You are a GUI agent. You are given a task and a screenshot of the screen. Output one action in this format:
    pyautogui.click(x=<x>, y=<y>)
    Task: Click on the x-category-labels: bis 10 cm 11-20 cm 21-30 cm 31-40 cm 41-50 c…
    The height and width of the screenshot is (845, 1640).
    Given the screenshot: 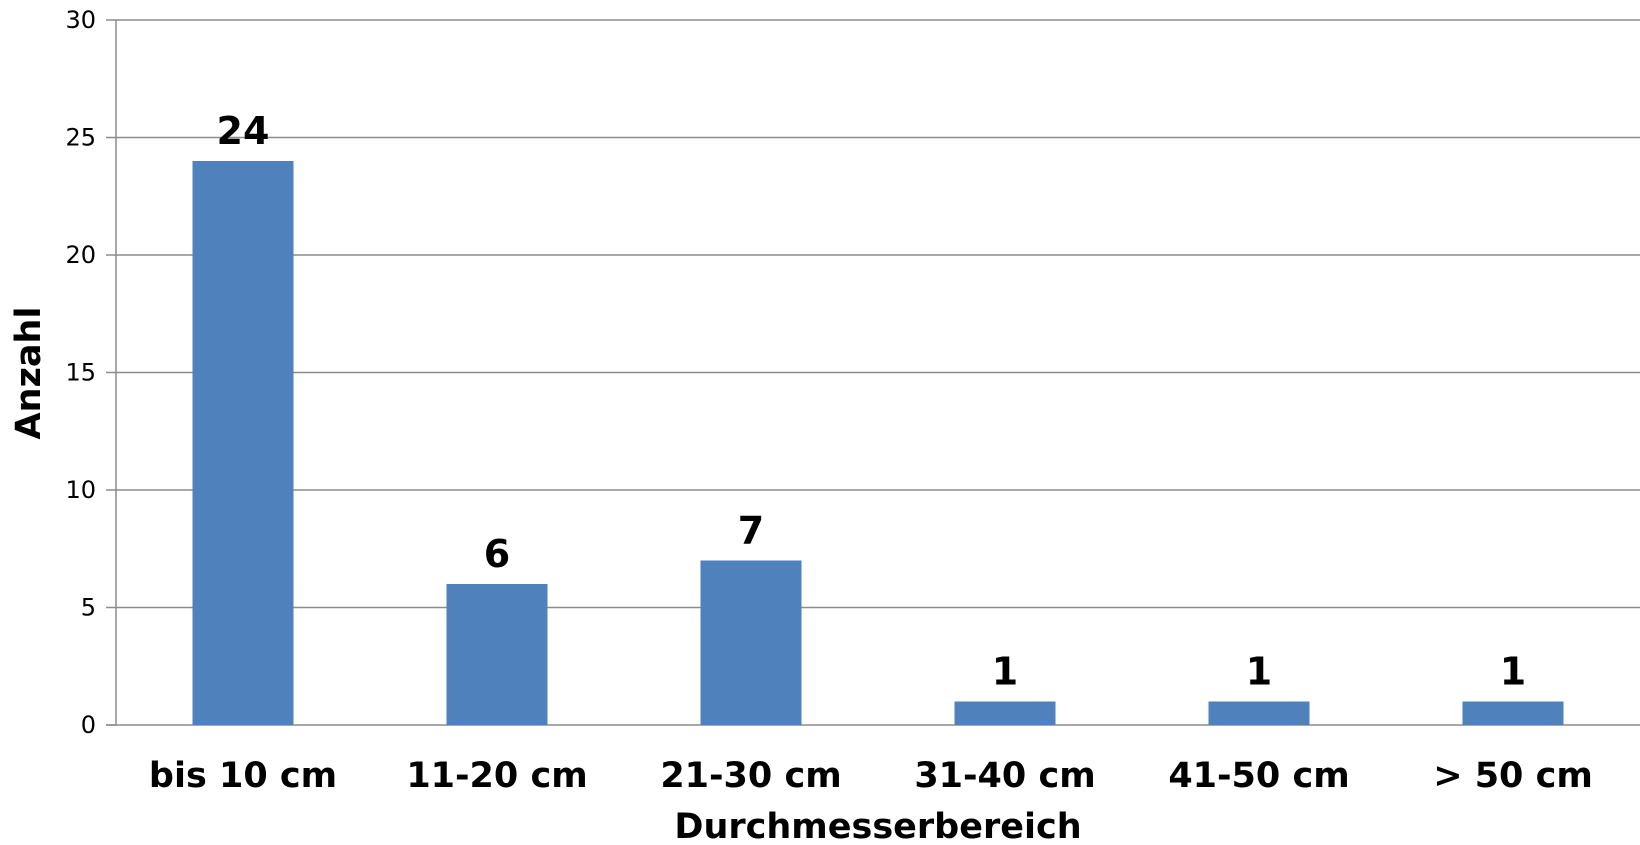 What is the action you would take?
    pyautogui.click(x=871, y=776)
    